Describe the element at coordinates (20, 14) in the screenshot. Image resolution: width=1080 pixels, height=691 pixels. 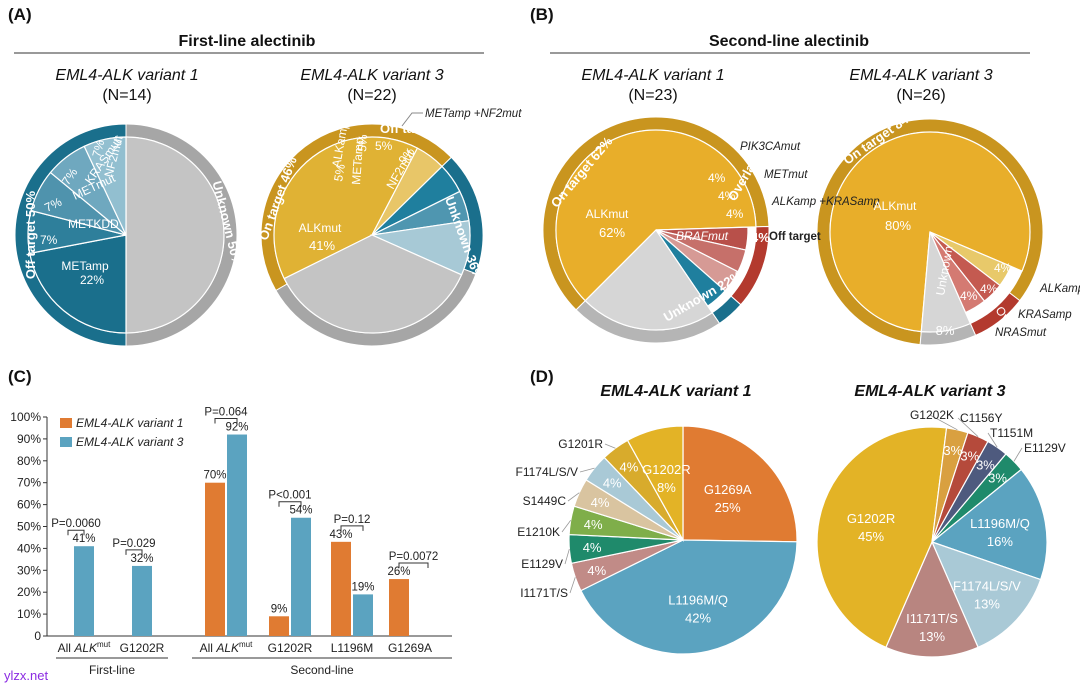
I see `panel-a-tag: (A)` at that location.